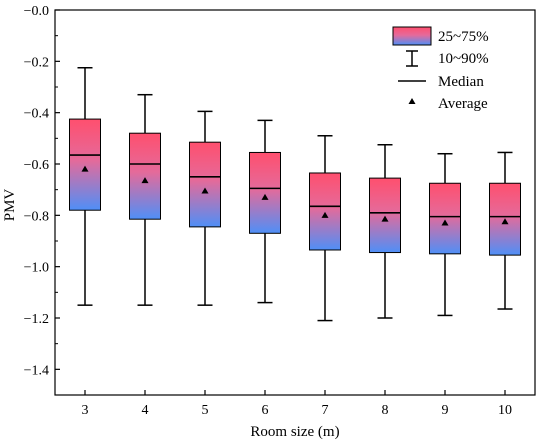 The height and width of the screenshot is (445, 550). Describe the element at coordinates (440, 69) in the screenshot. I see `legend: 25~75% 10~90% Median Average` at that location.